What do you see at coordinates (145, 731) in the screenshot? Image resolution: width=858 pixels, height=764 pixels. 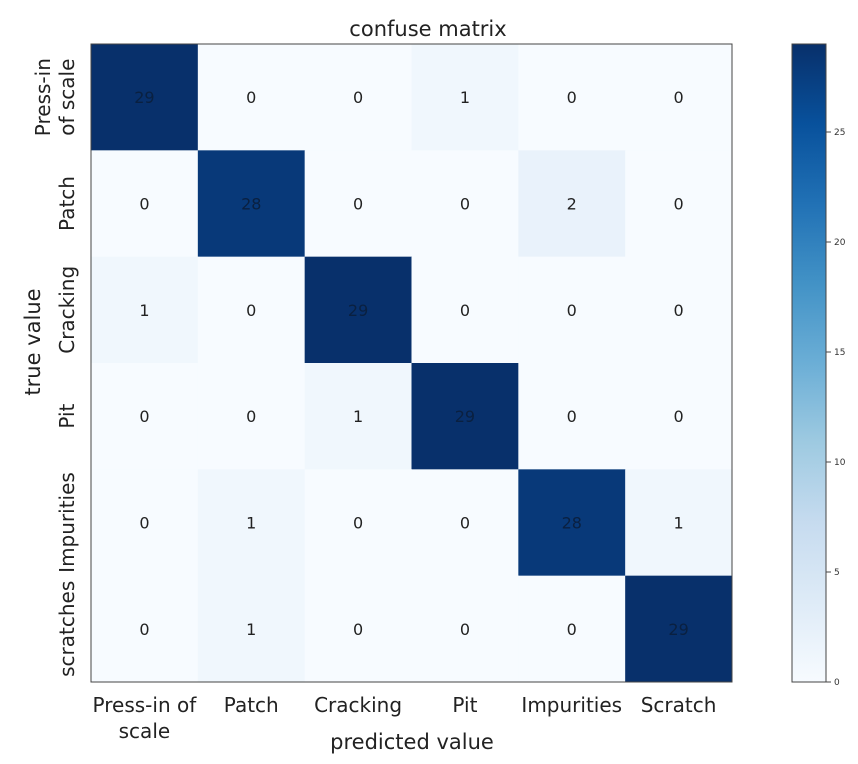 I see `x-tick-label: scale` at bounding box center [145, 731].